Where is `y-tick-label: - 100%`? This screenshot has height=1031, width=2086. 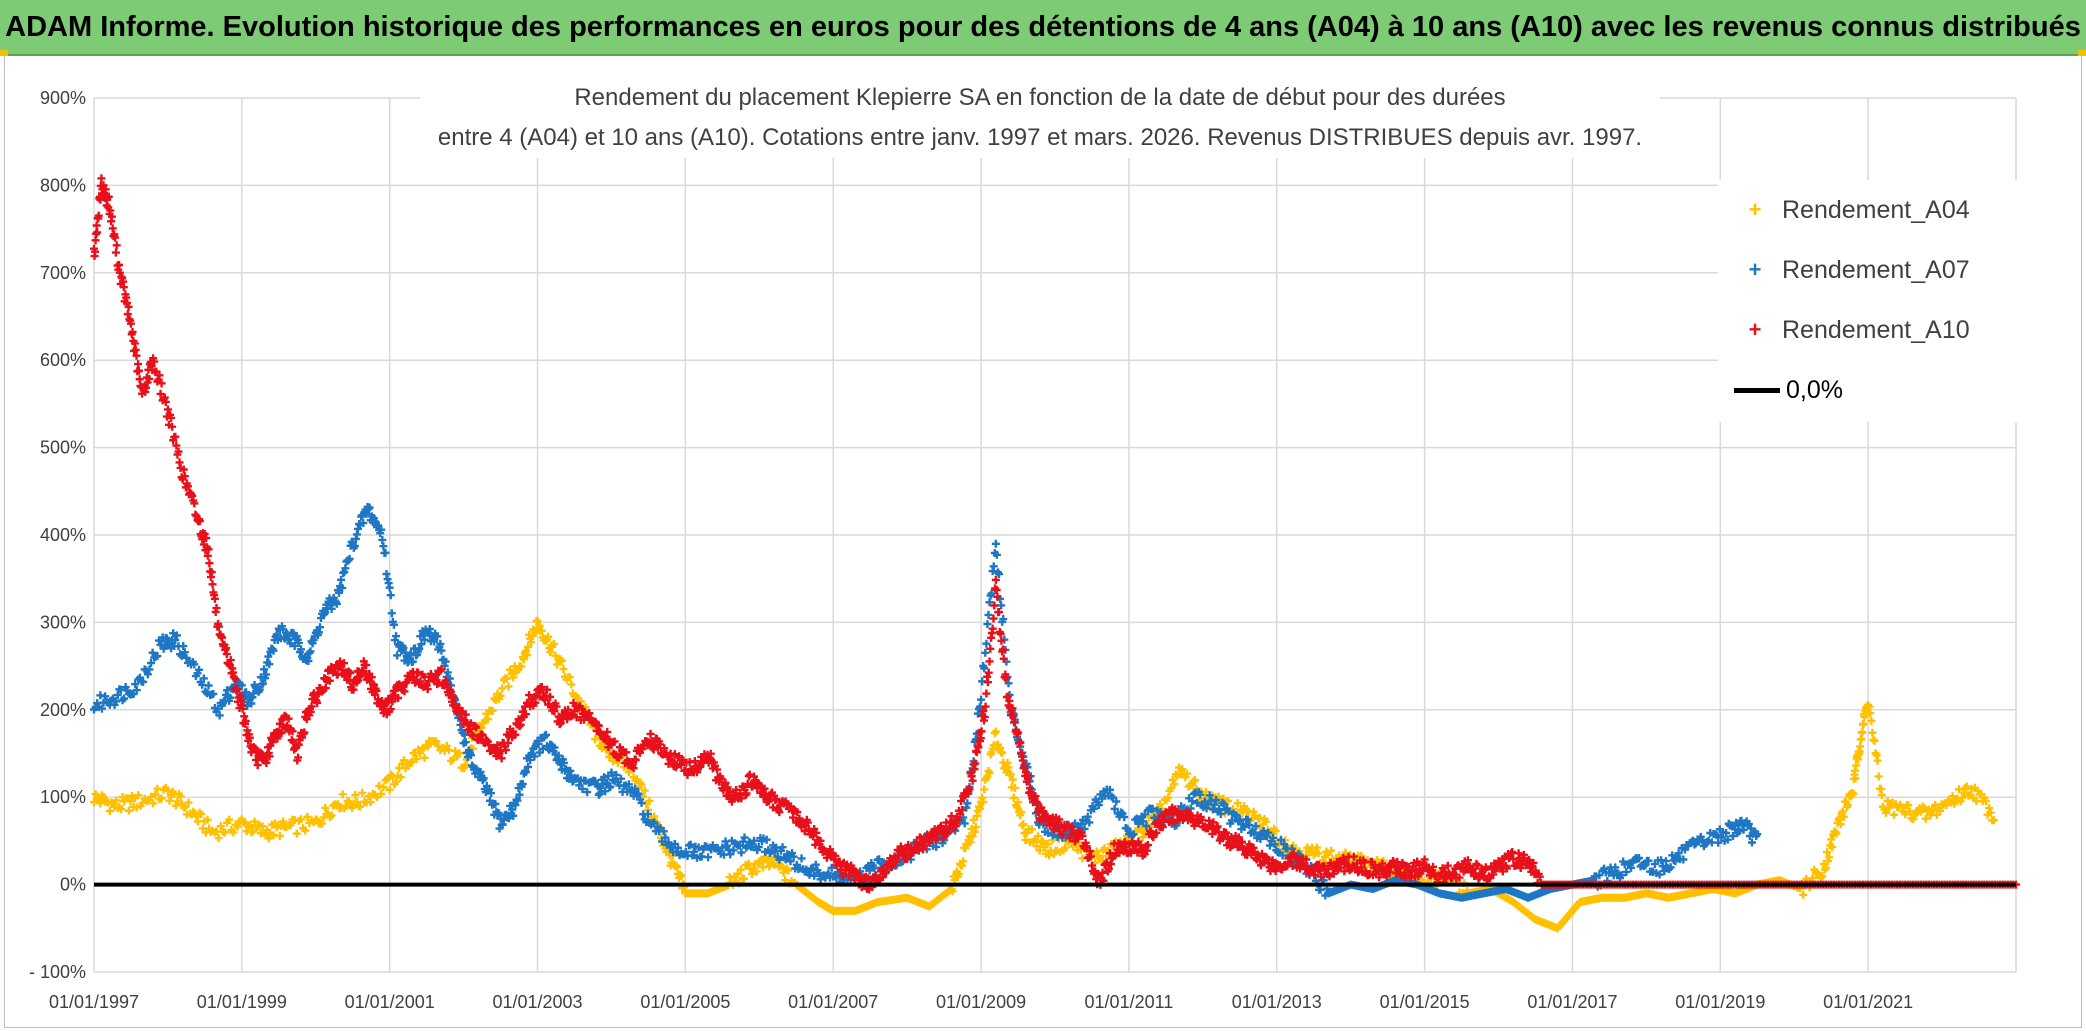
y-tick-label: - 100% is located at coordinates (57, 972).